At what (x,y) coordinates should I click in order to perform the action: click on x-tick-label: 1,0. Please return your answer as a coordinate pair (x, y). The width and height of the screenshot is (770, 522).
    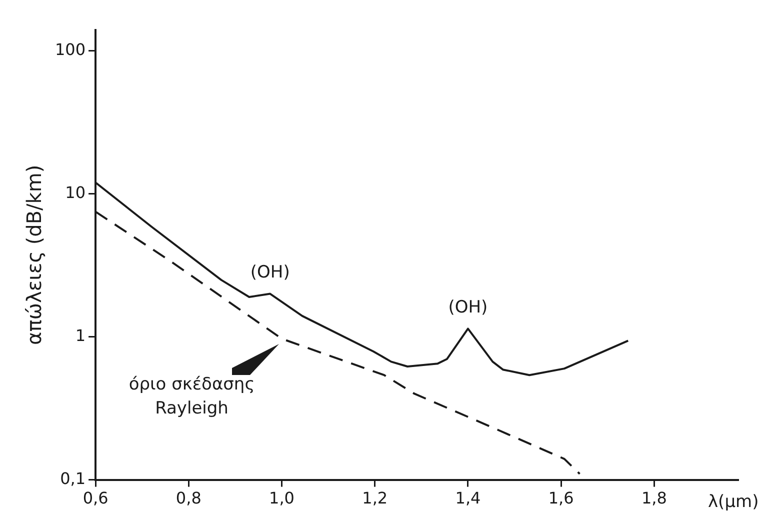
    Looking at the image, I should click on (281, 498).